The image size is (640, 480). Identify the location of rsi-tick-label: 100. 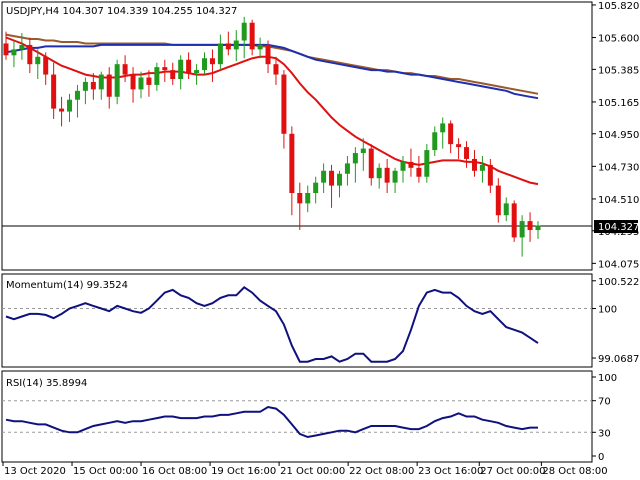
(607, 378).